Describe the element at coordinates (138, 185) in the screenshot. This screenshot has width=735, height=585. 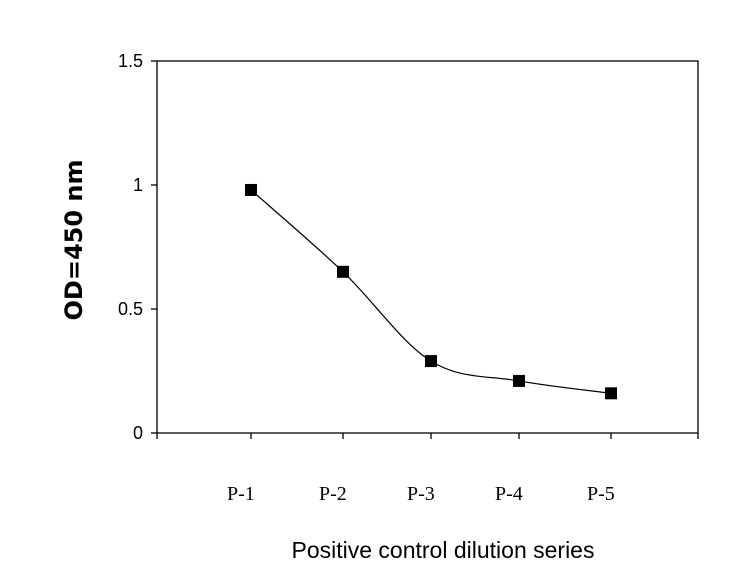
I see `y-tick-label: 1` at that location.